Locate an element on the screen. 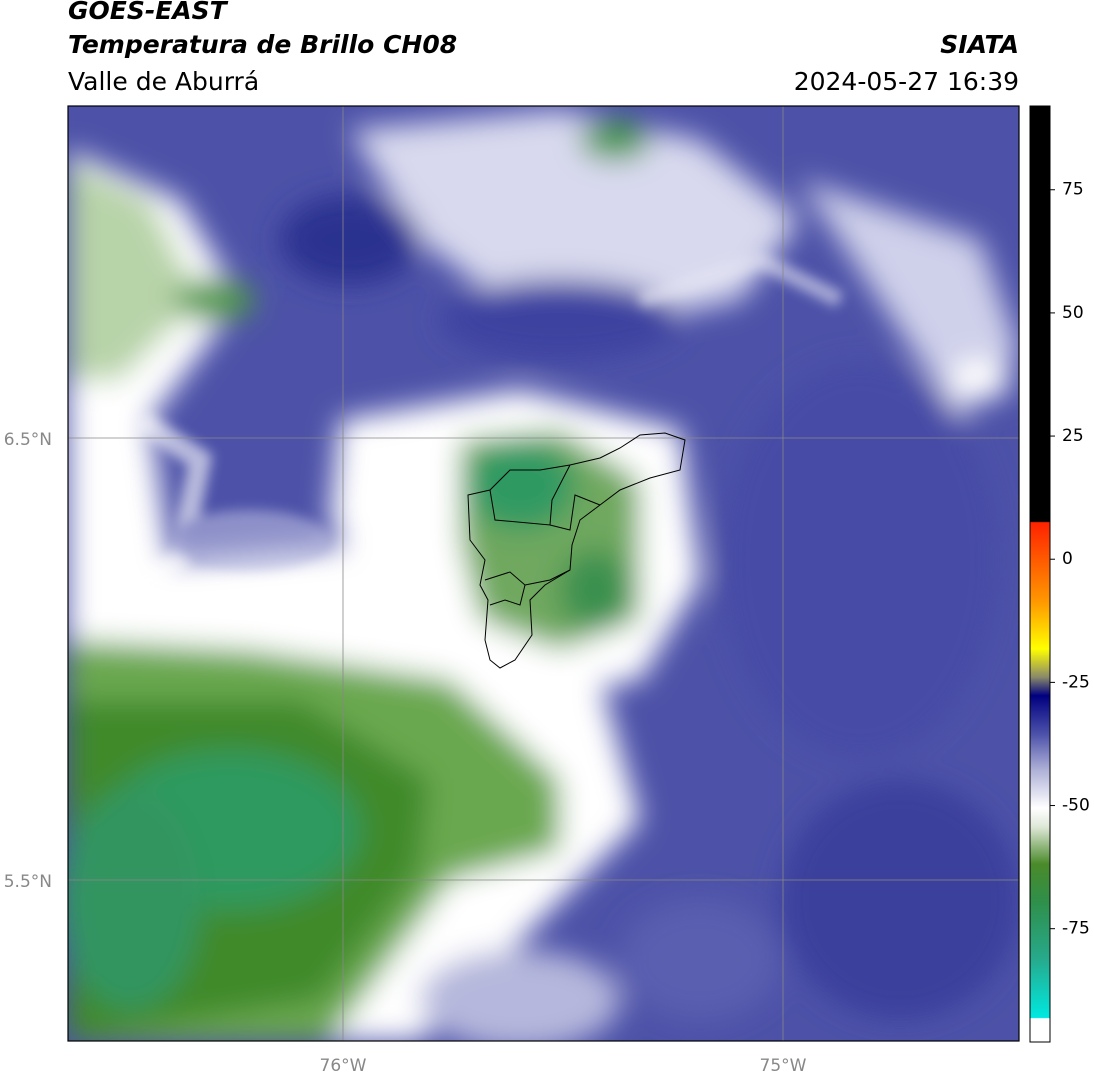 This screenshot has width=1094, height=1082. colorbar-tick-label: 50 is located at coordinates (1073, 313).